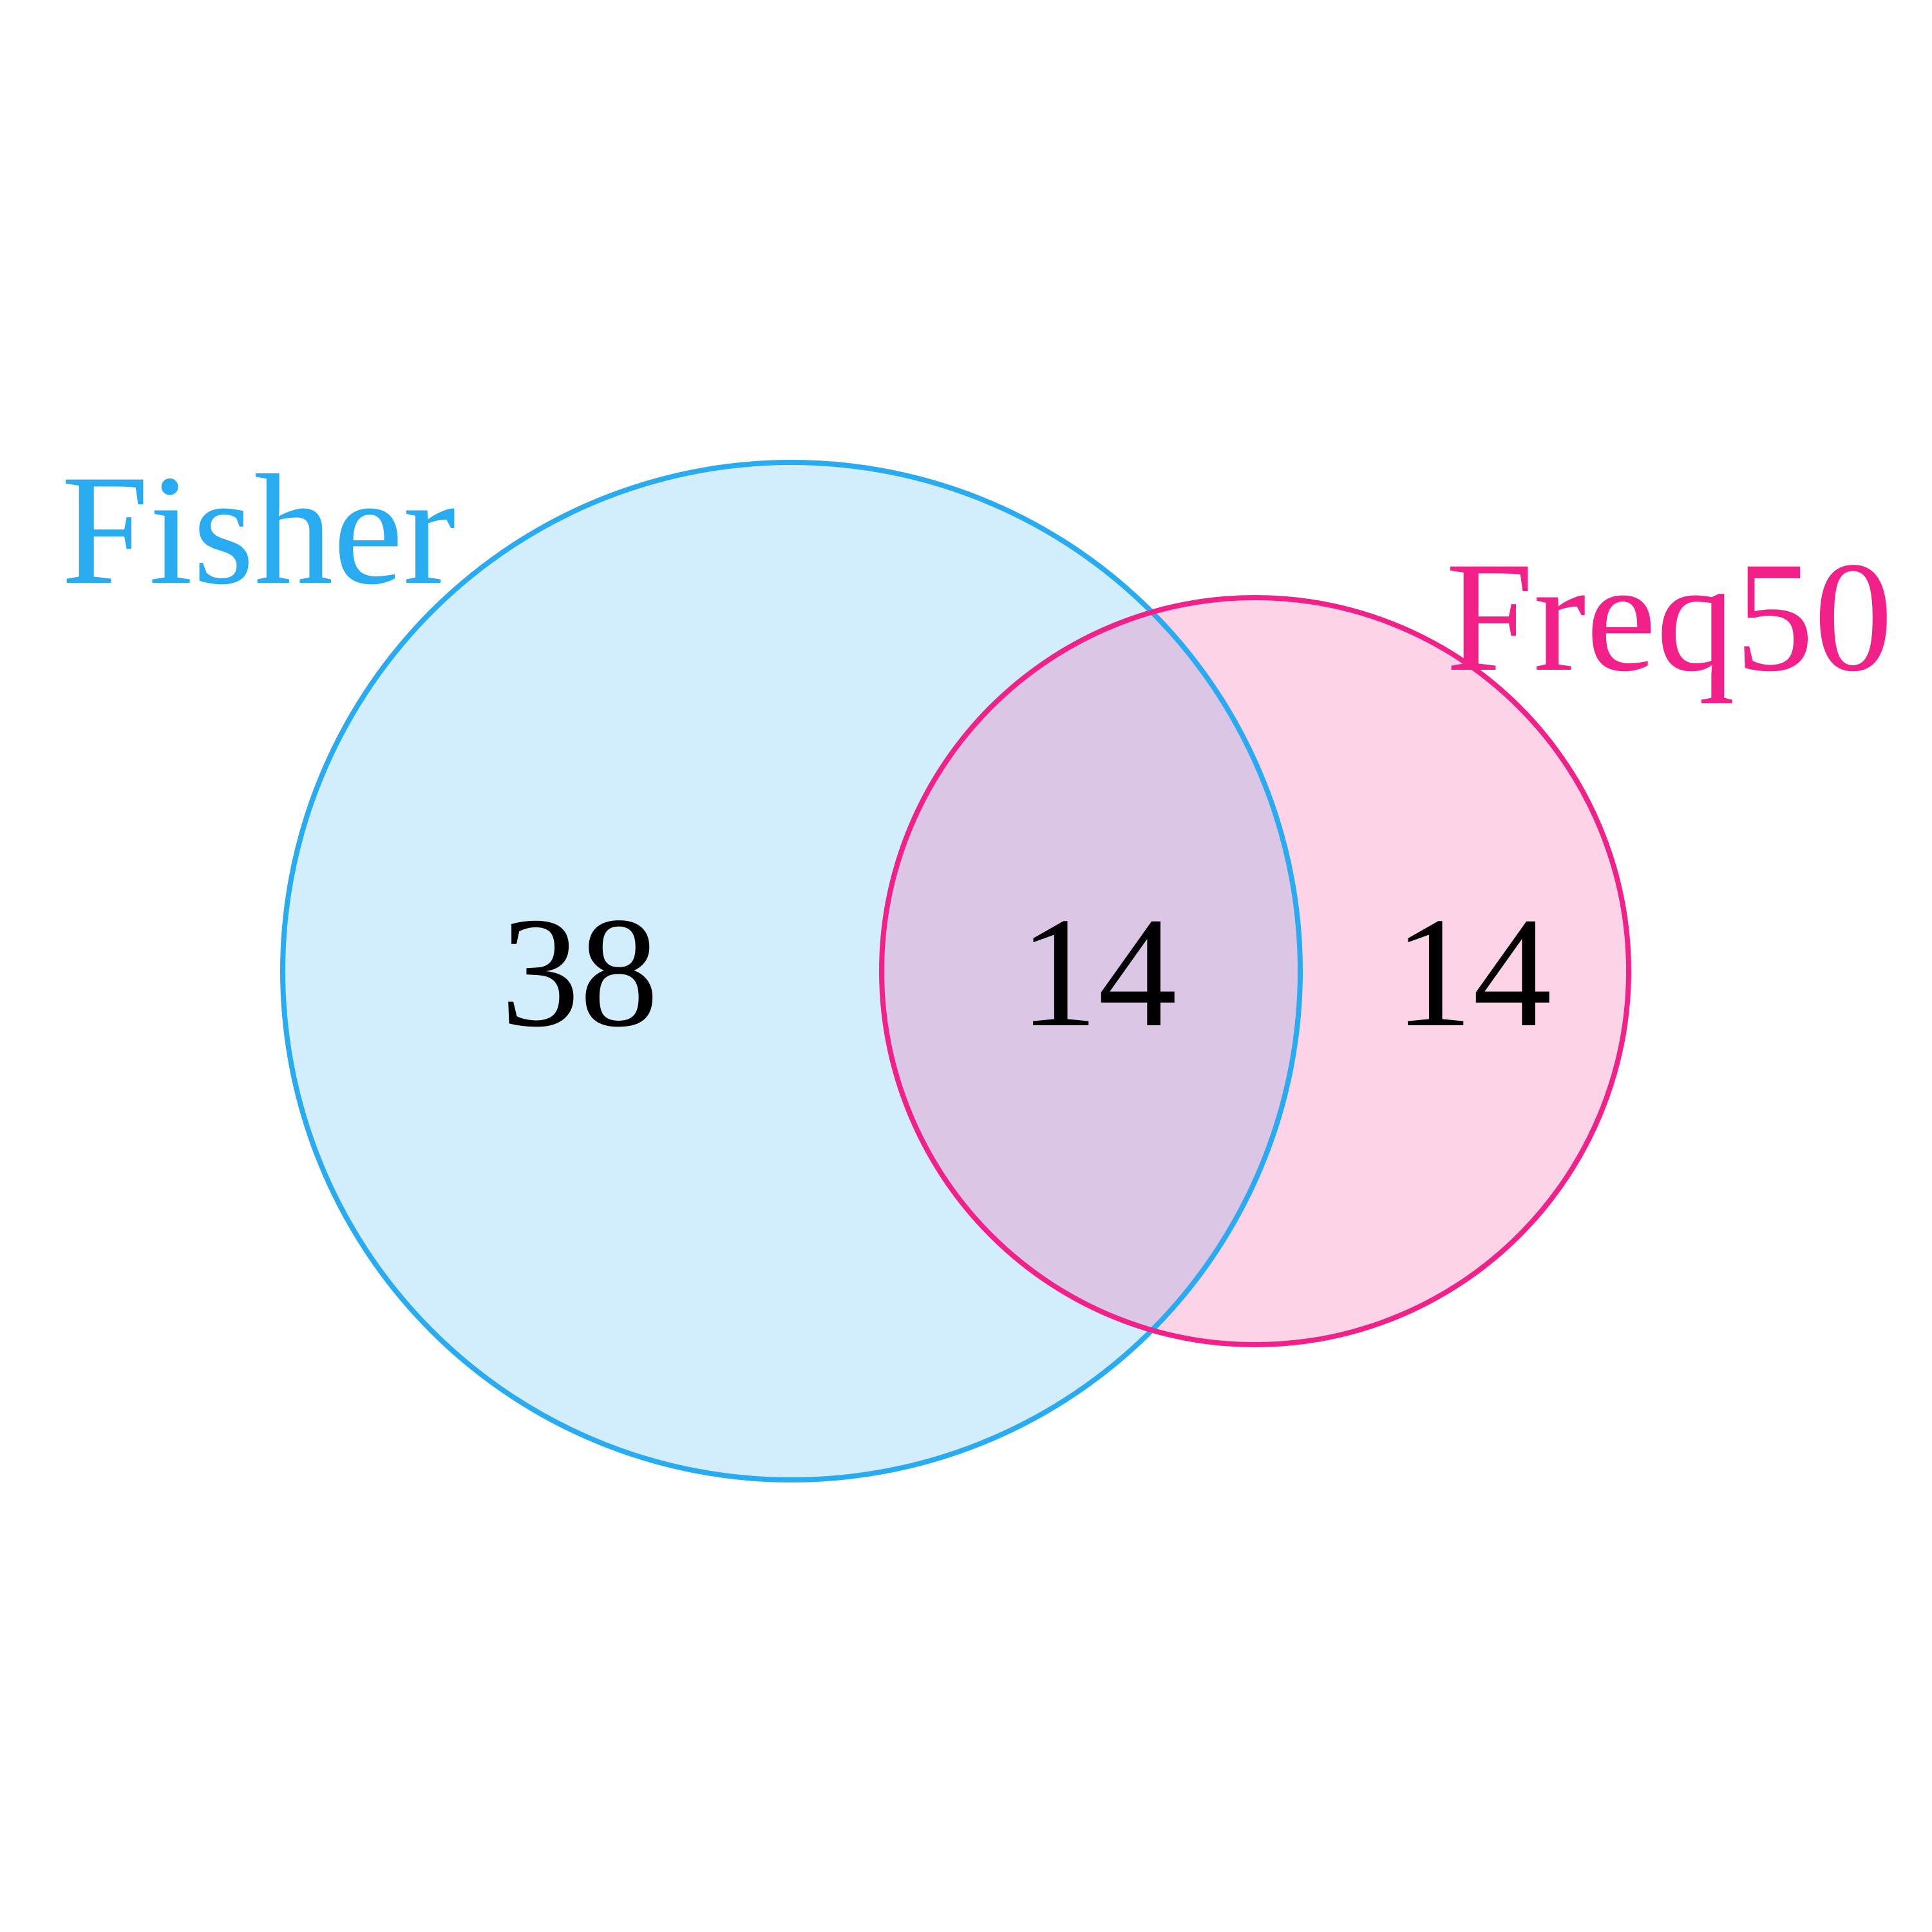 Image resolution: width=1932 pixels, height=1932 pixels. I want to click on intersection-region, so click(1091, 972).